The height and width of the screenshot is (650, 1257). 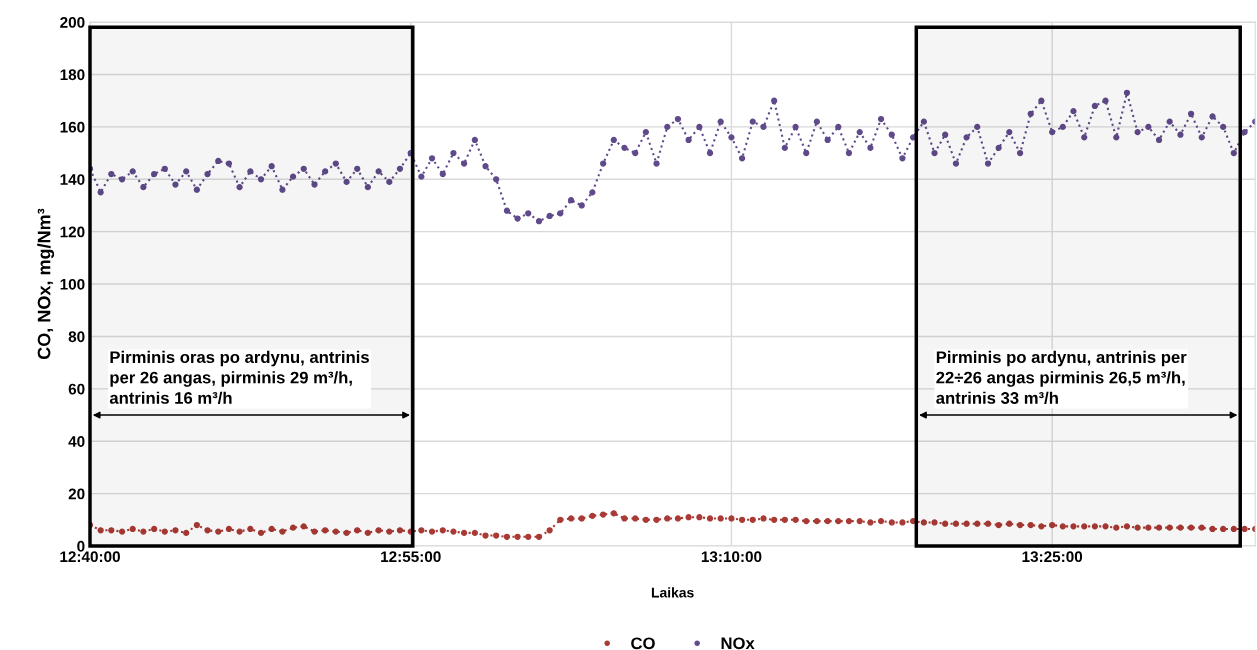 I want to click on band-label: Pirminis oras po ardynu, antrinis per 26 angas, pirminis 29 m³/h, antrinis 16 m³/h, so click(x=239, y=377).